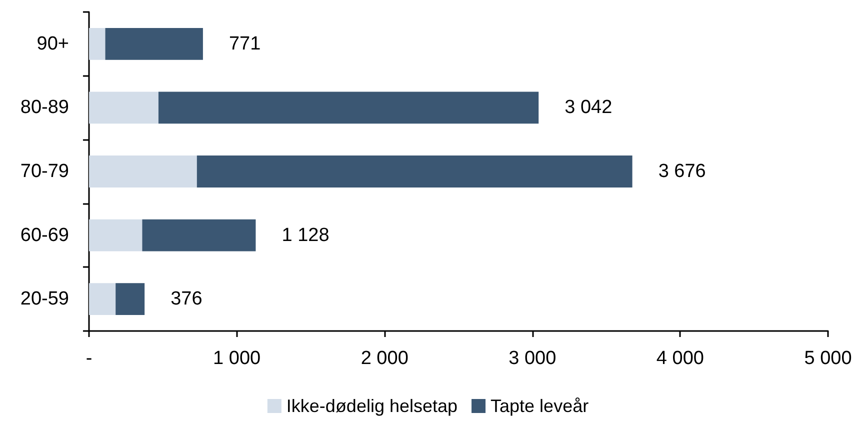  What do you see at coordinates (682, 171) in the screenshot?
I see `total-label: 3 676` at bounding box center [682, 171].